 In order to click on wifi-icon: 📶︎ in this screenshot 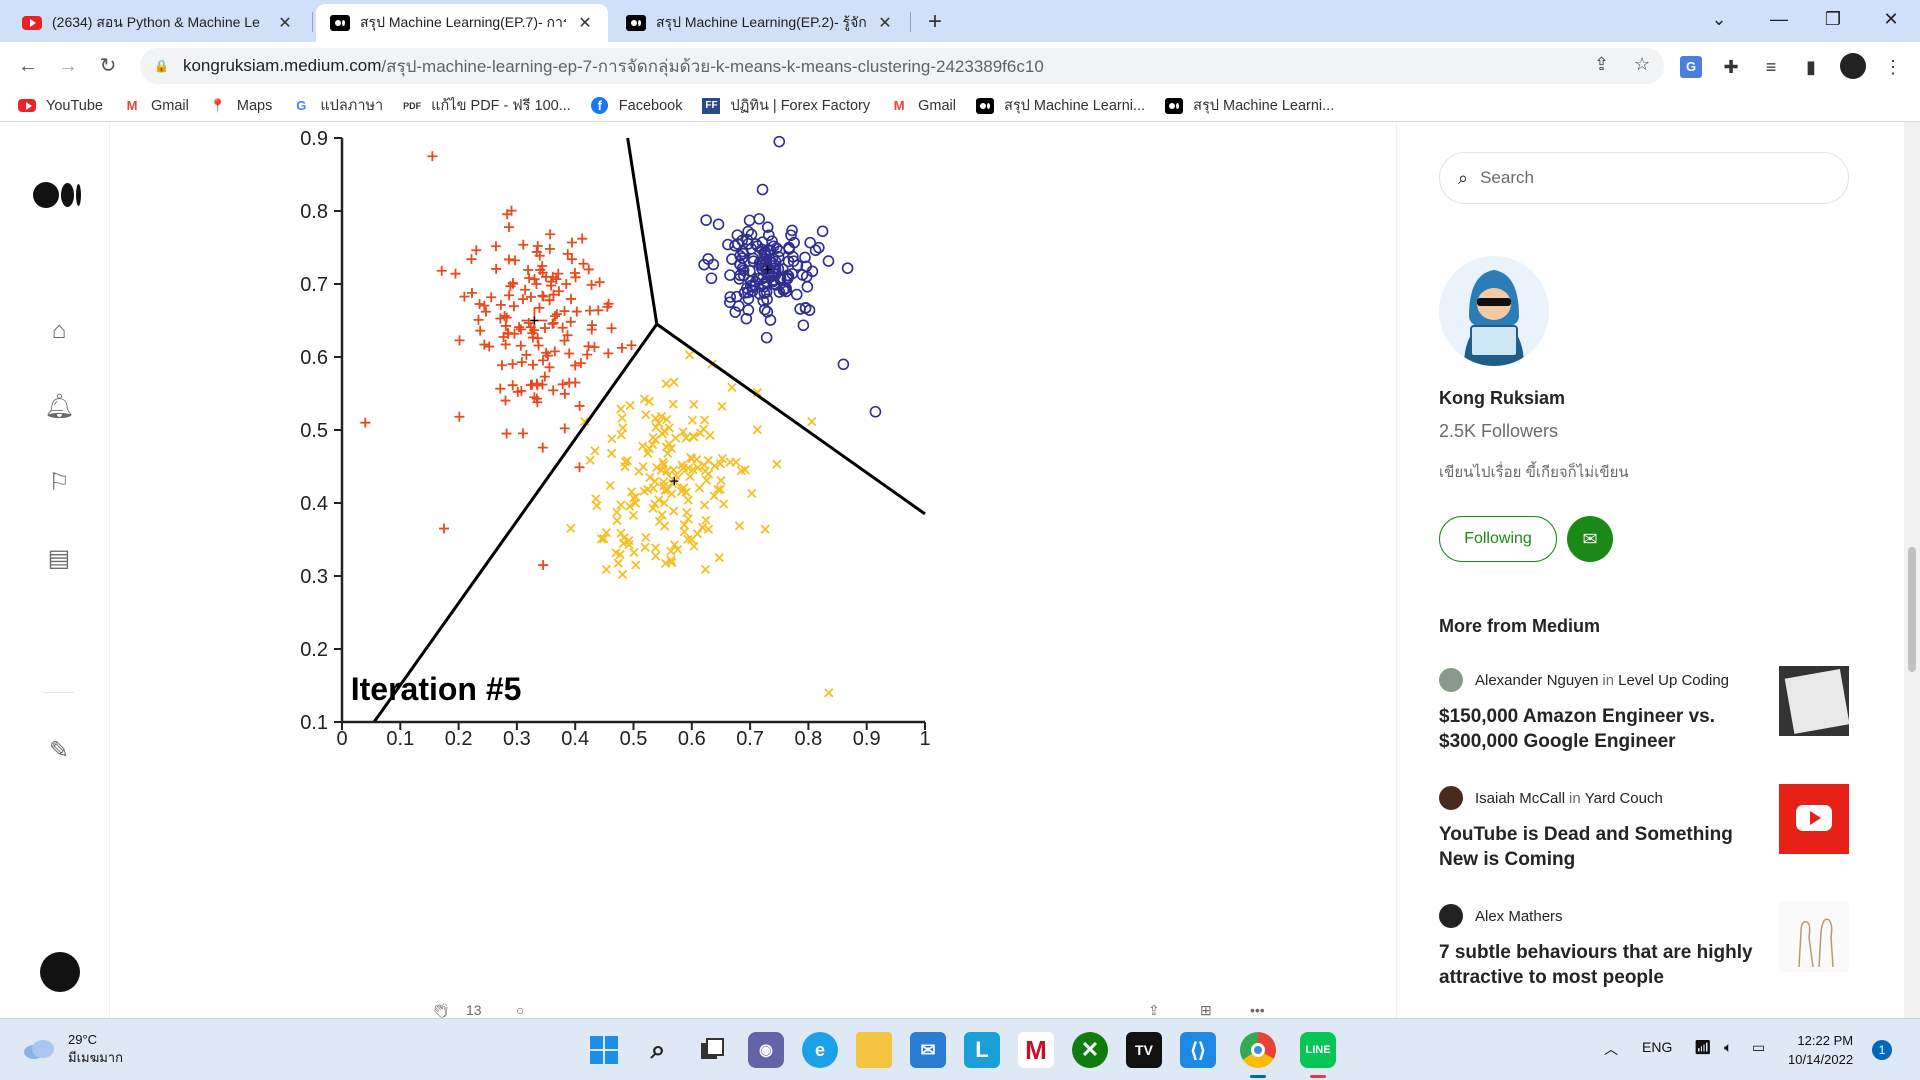, I will do `click(1703, 1047)`.